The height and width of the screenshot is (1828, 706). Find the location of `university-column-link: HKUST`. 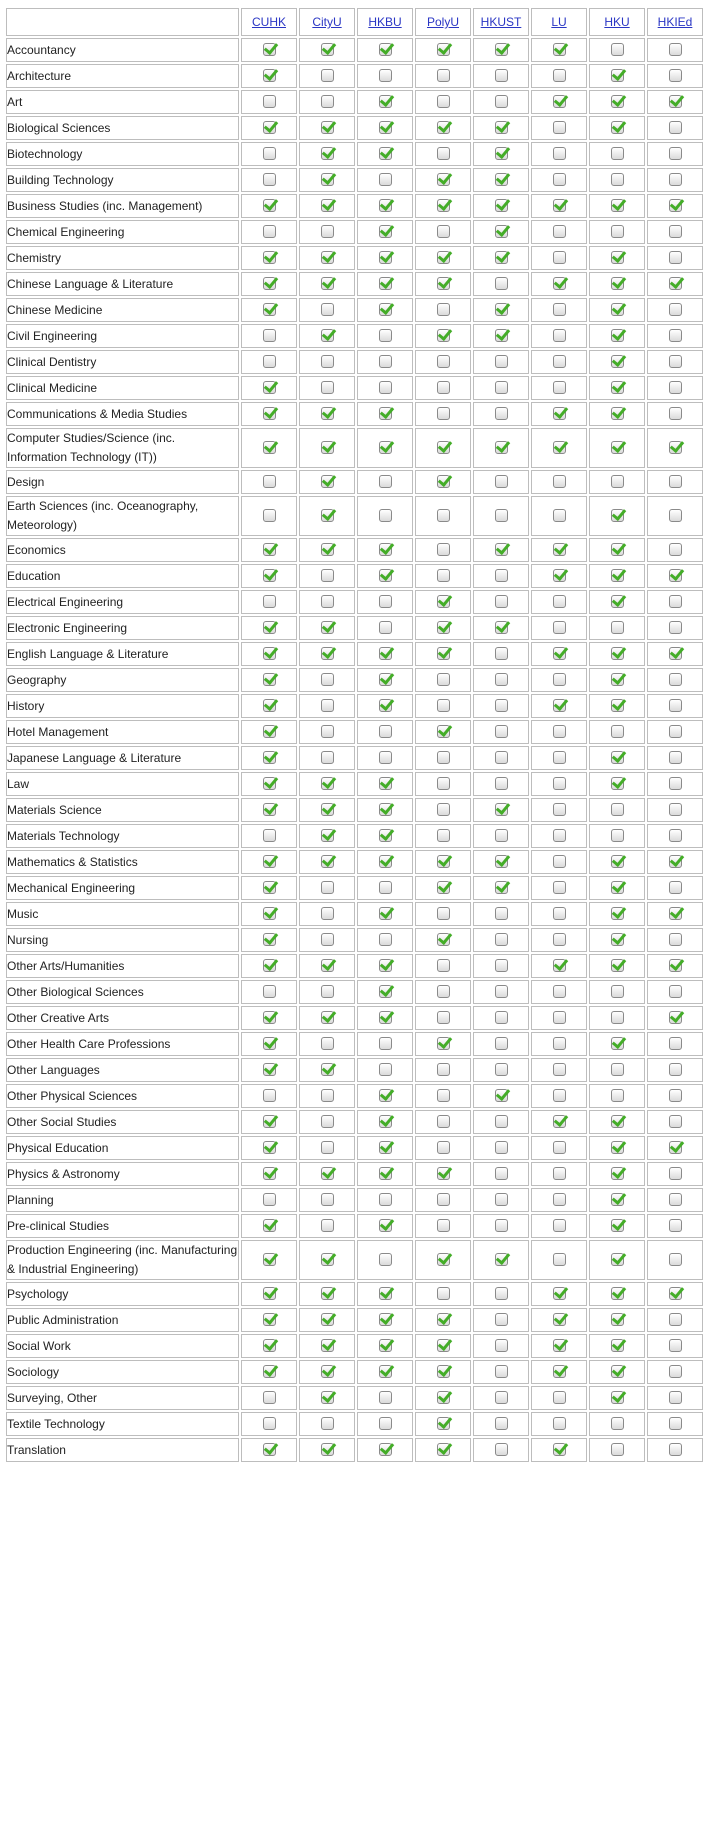

university-column-link: HKUST is located at coordinates (501, 22).